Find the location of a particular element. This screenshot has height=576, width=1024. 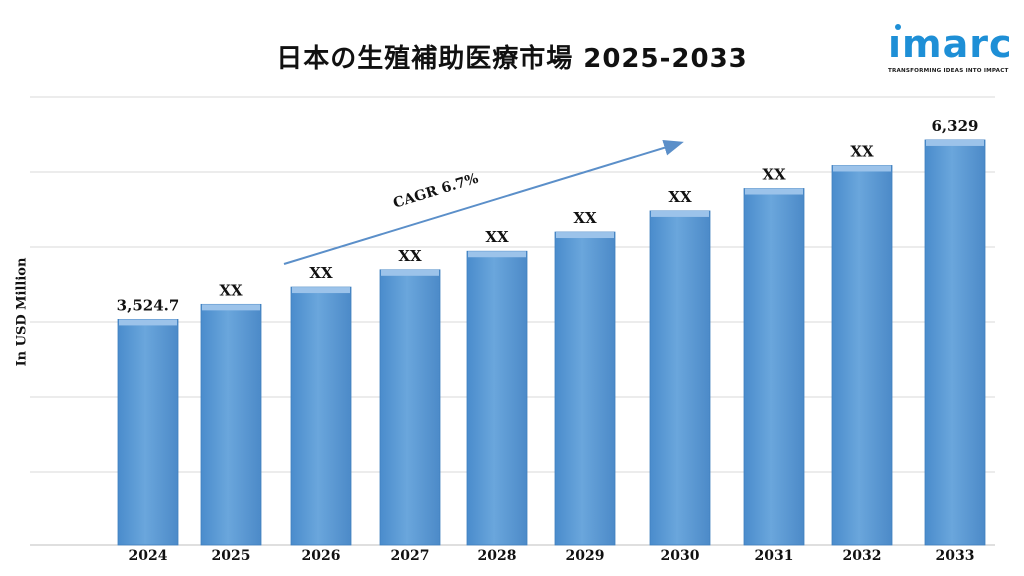

x-tick-label-2030: 2030 is located at coordinates (680, 556).